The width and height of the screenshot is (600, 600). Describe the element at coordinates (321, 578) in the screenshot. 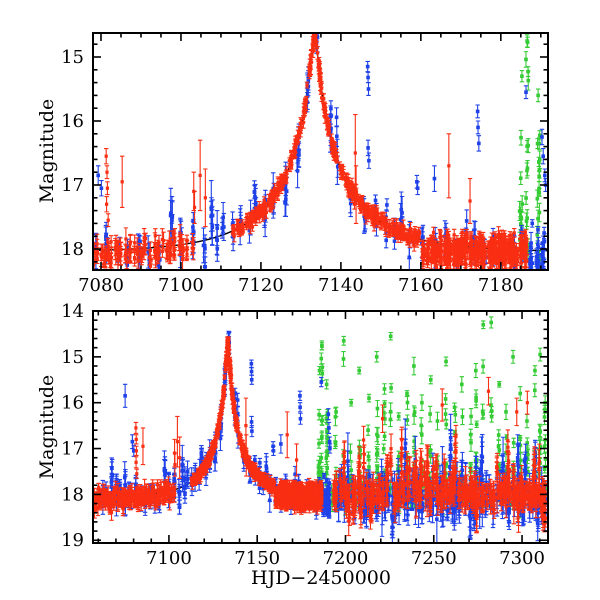

I see `x-axis-label: HJD−2450000` at that location.